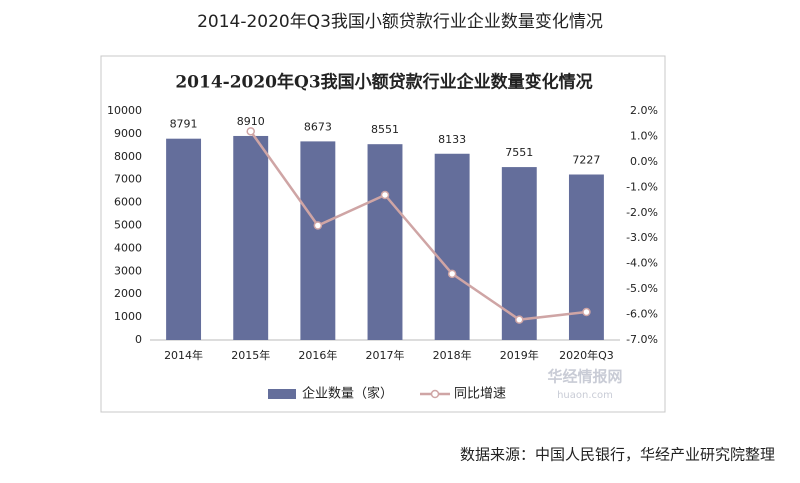 The image size is (800, 483). What do you see at coordinates (347, 394) in the screenshot?
I see `legend-label: 企业数量（家）` at bounding box center [347, 394].